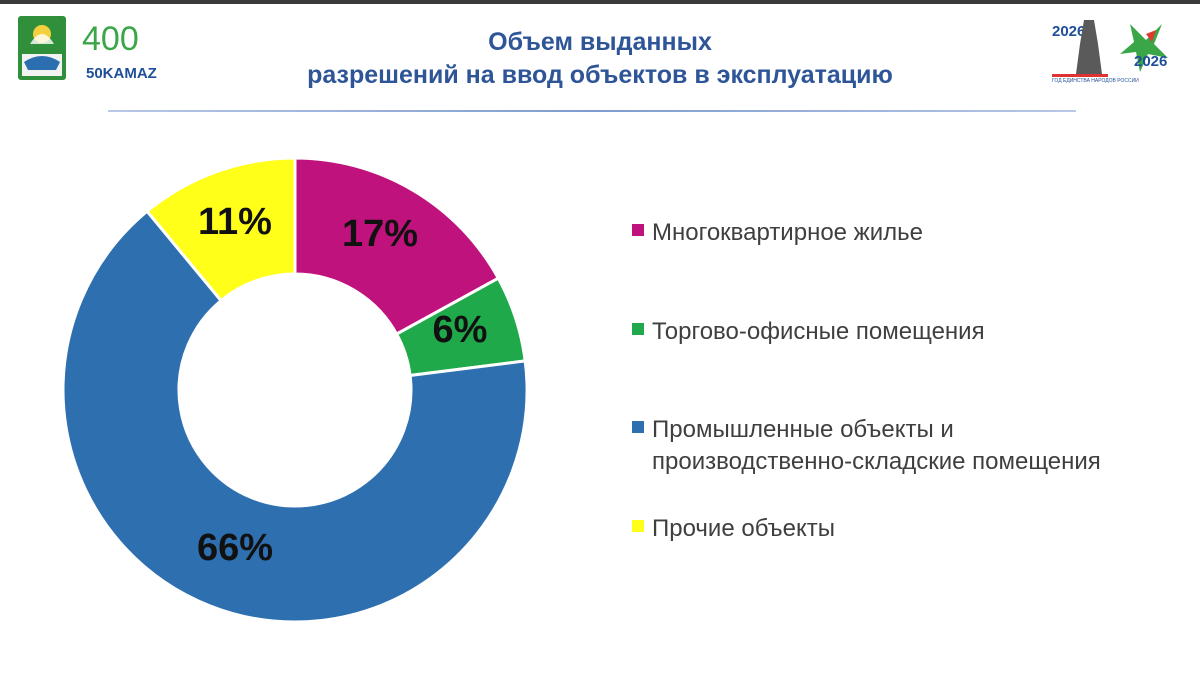 The height and width of the screenshot is (675, 1200). I want to click on title-divider, so click(592, 111).